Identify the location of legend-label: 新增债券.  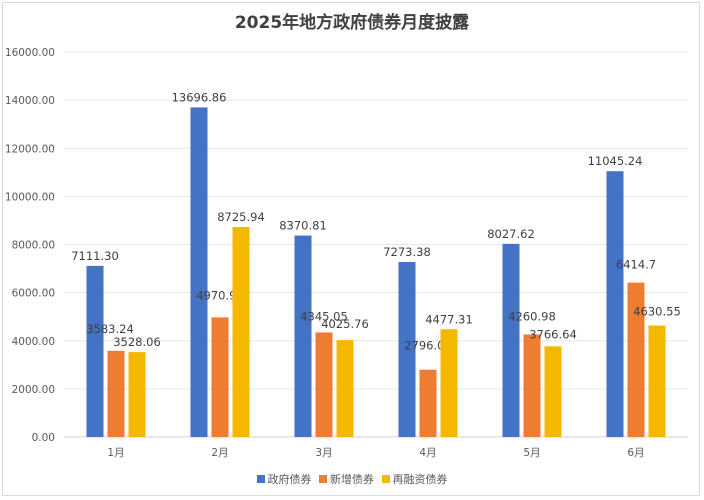
(352, 479).